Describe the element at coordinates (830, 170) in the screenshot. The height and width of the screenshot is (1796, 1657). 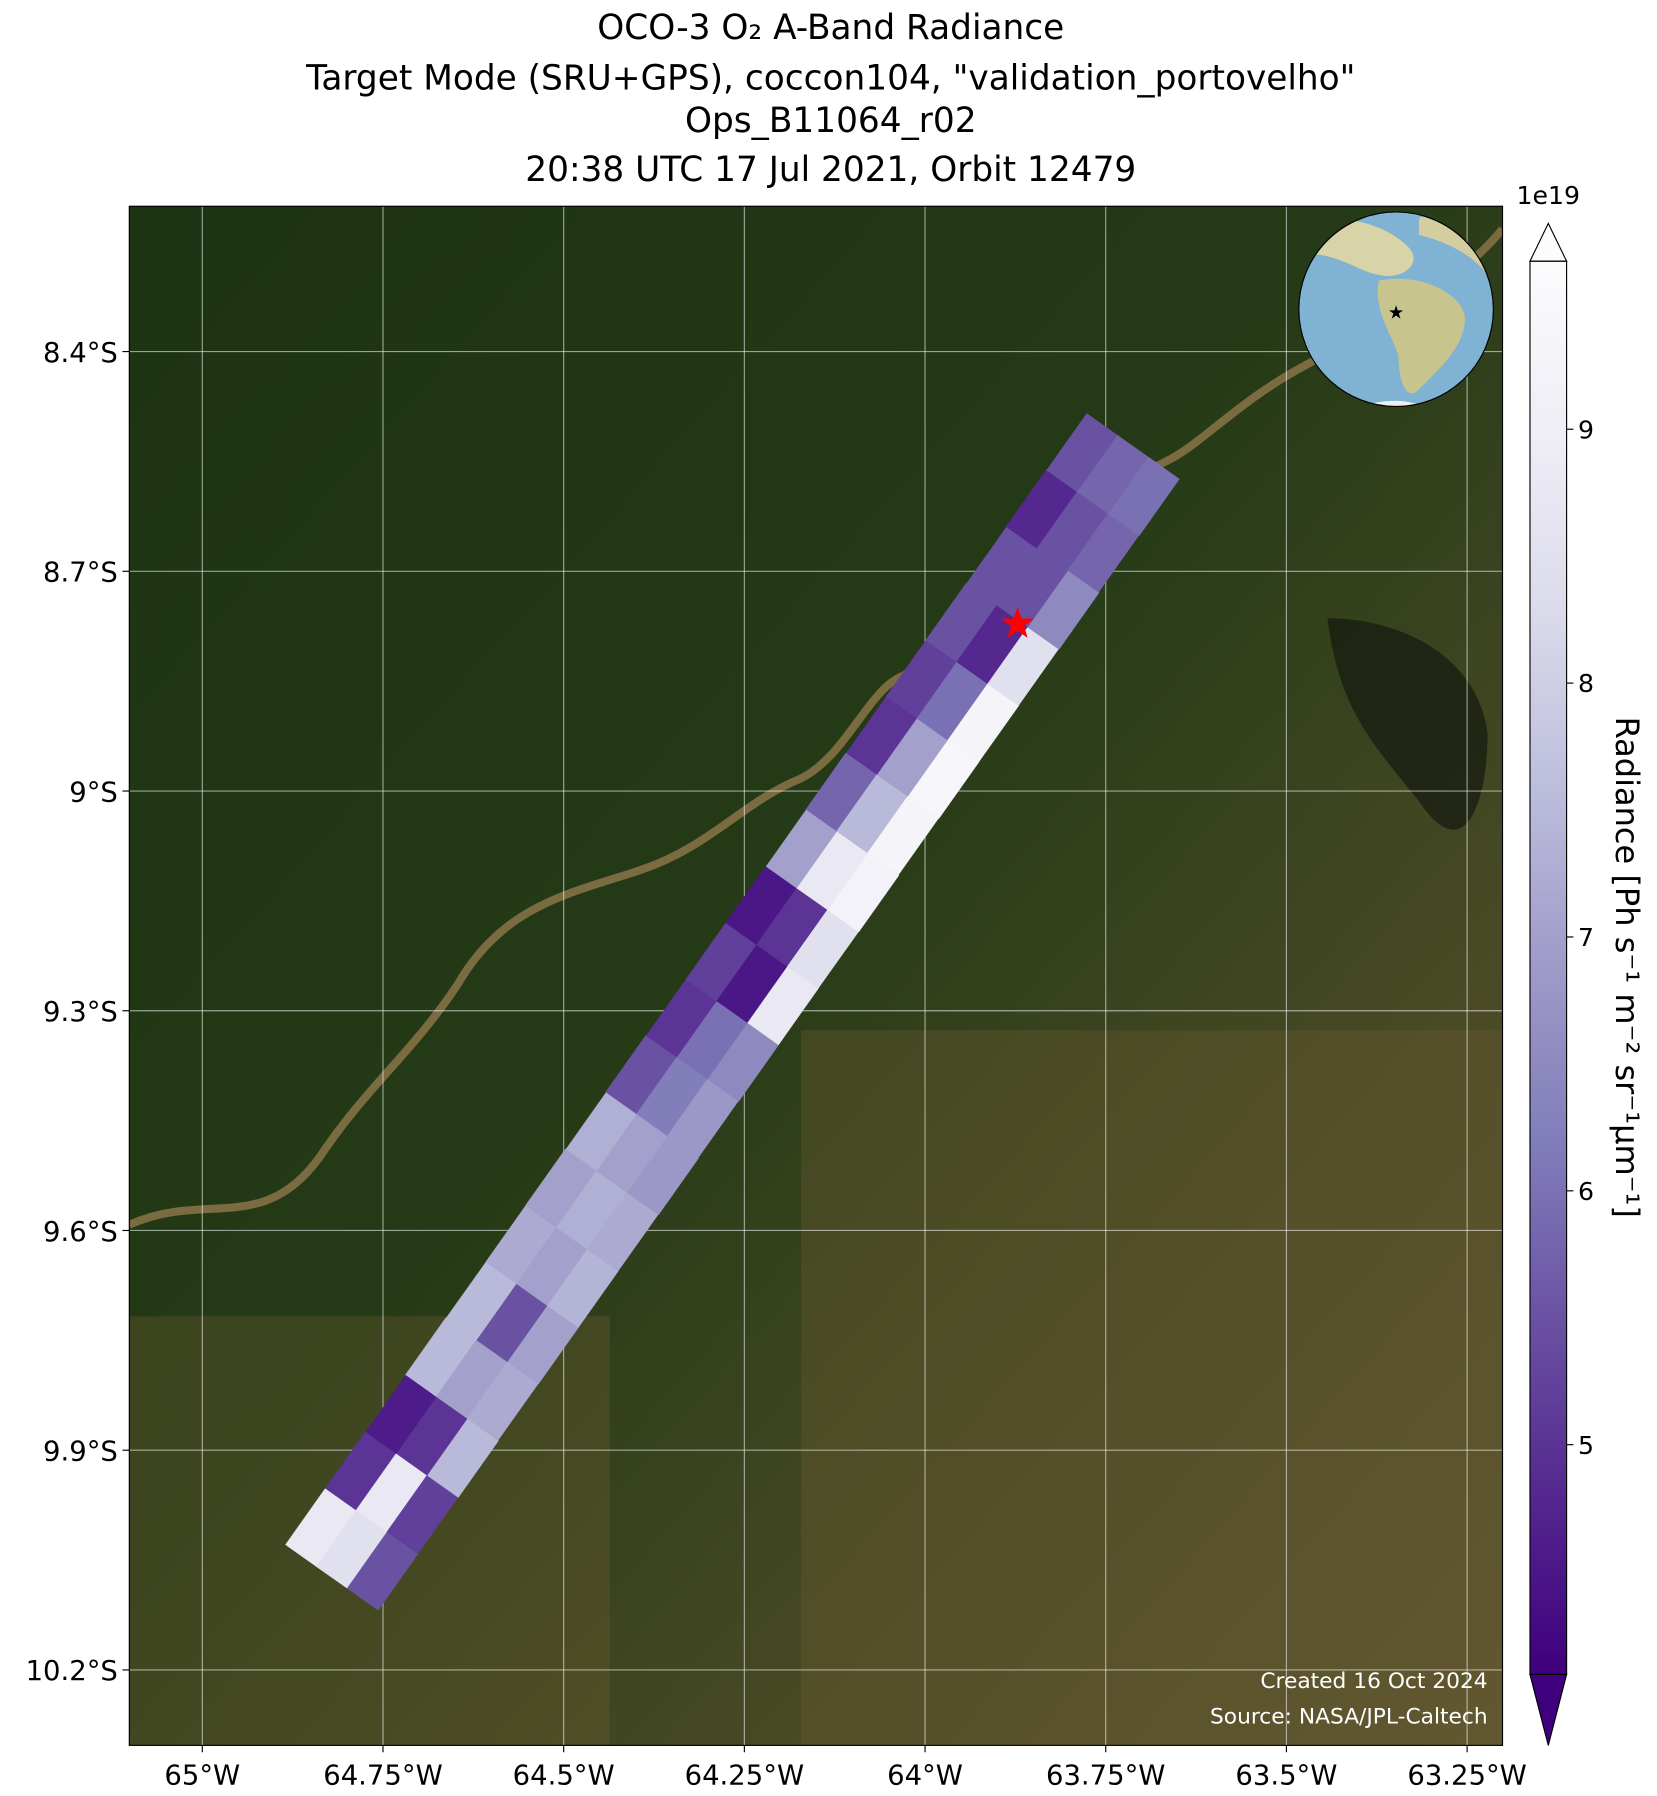
I see `title-line: 20:38 UTC 17 Jul 2021, Orbit 12479` at that location.